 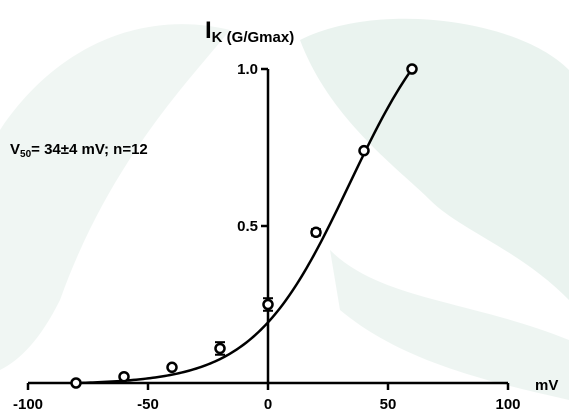 I want to click on x-tick-label: -100, so click(x=28, y=404).